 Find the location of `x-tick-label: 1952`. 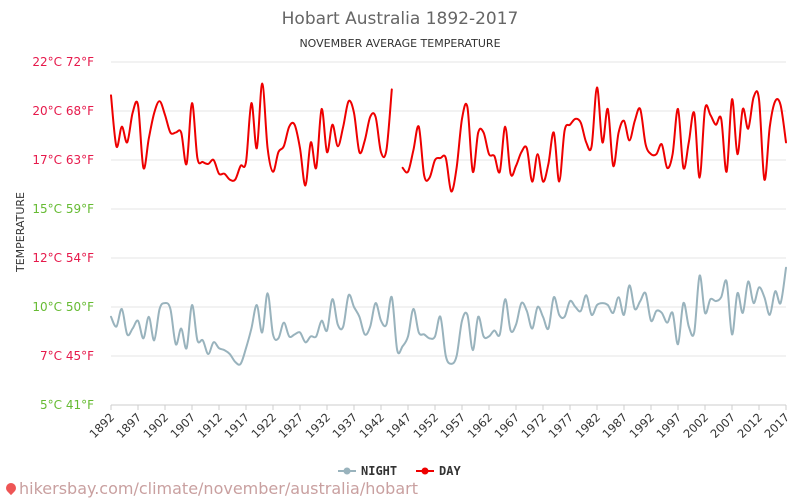

x-tick-label: 1952 is located at coordinates (426, 425).